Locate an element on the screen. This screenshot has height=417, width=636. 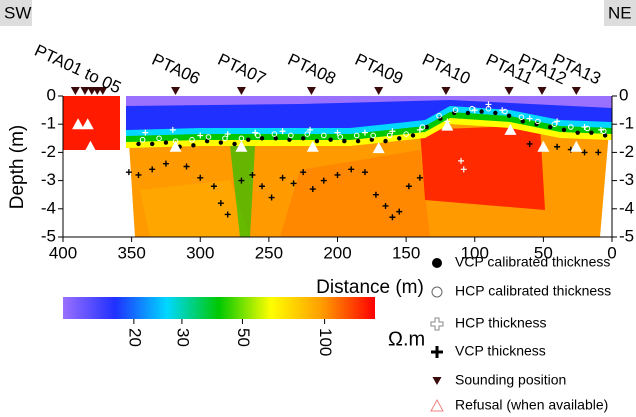
colorbar is located at coordinates (219, 308).